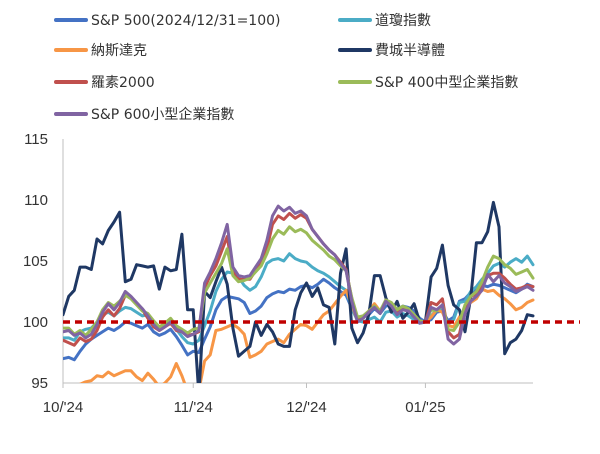 This screenshot has width=600, height=454. I want to click on legend-label-6: S&P 600小型企業指數, so click(162, 114).